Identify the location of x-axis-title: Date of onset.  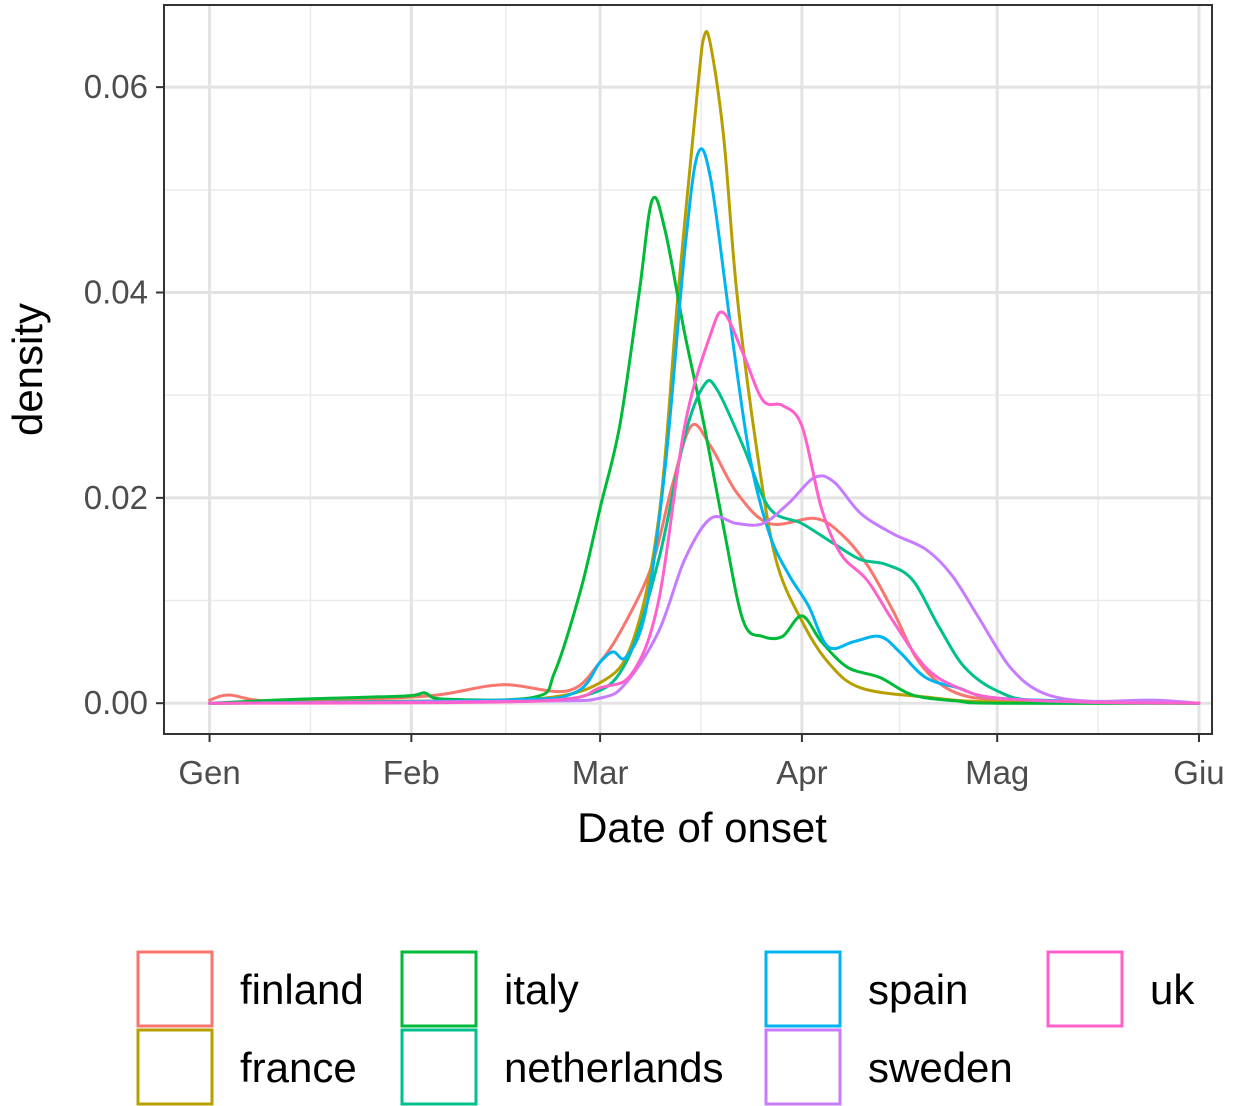
(702, 827).